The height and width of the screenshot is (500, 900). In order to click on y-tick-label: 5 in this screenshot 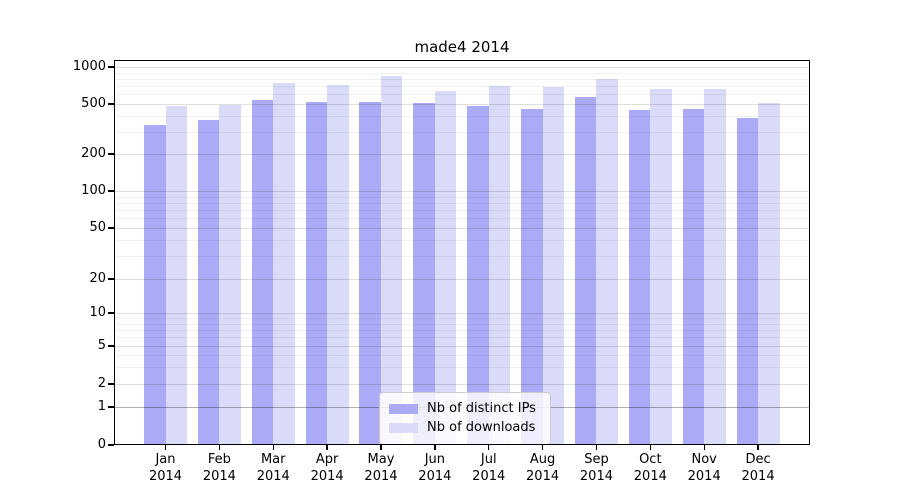, I will do `click(101, 345)`.